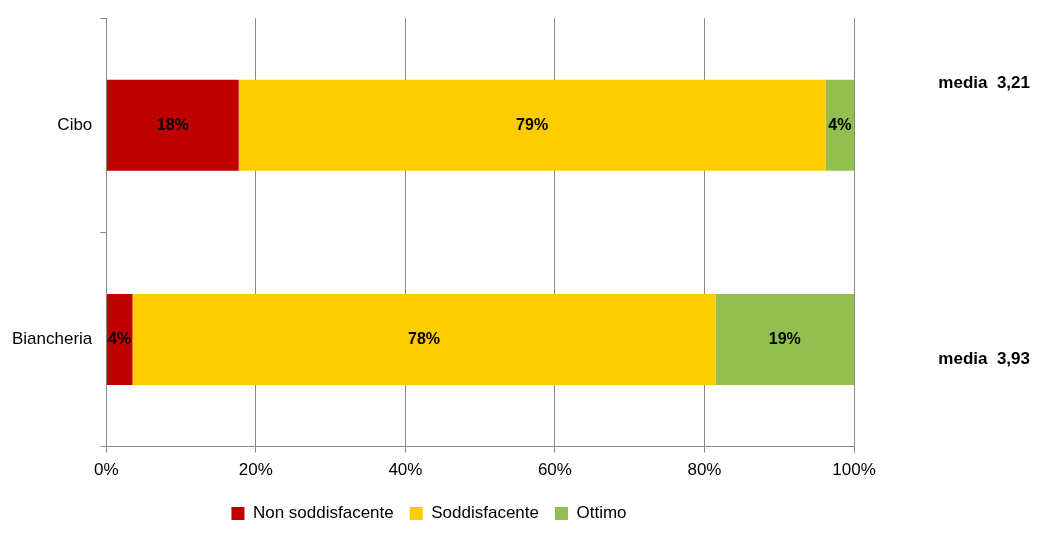 Image resolution: width=1044 pixels, height=538 pixels. Describe the element at coordinates (984, 359) in the screenshot. I see `text: media 3,93` at that location.